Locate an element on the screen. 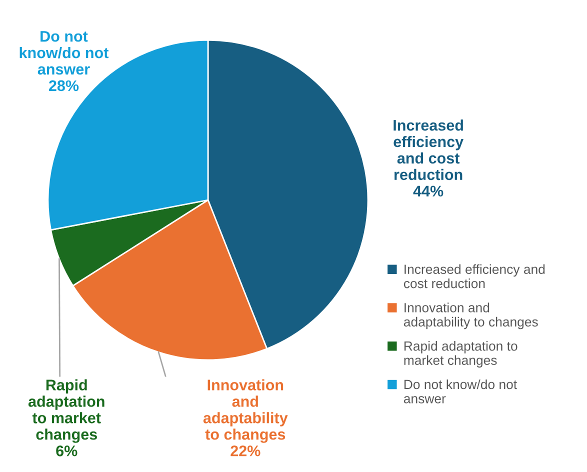 This screenshot has height=472, width=587. legend-label: Do not know/do not answer is located at coordinates (460, 391).